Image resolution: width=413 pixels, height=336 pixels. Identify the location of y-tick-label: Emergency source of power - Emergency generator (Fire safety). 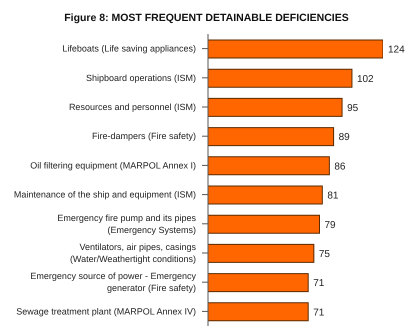
(113, 282).